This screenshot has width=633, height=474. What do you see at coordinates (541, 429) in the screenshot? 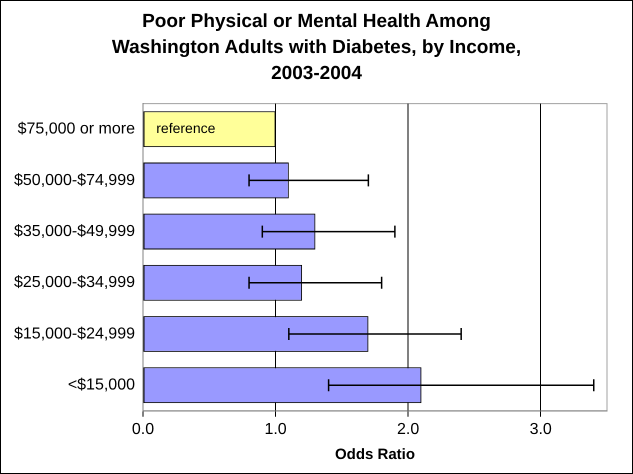
I see `x-tick-label: 3.0` at bounding box center [541, 429].